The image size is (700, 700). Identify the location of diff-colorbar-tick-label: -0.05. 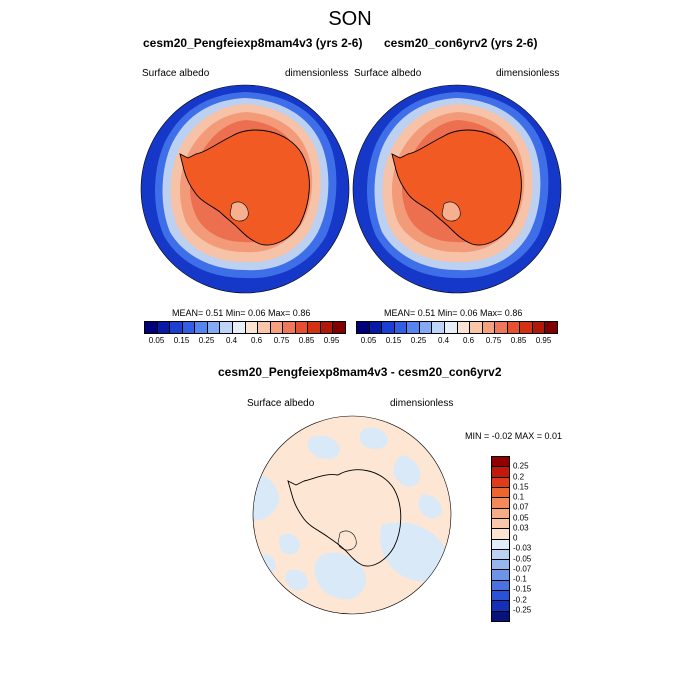
(522, 558).